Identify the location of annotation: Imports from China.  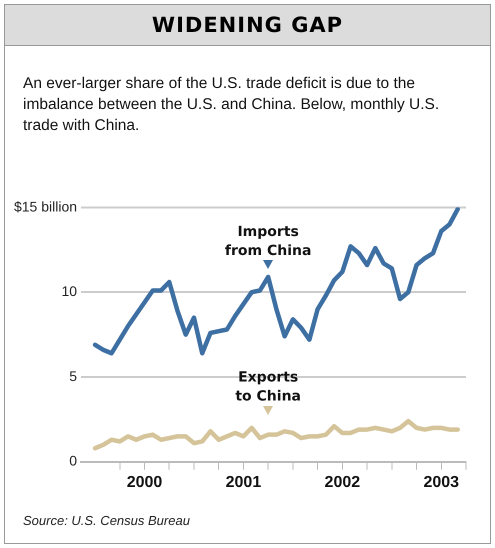
(268, 241).